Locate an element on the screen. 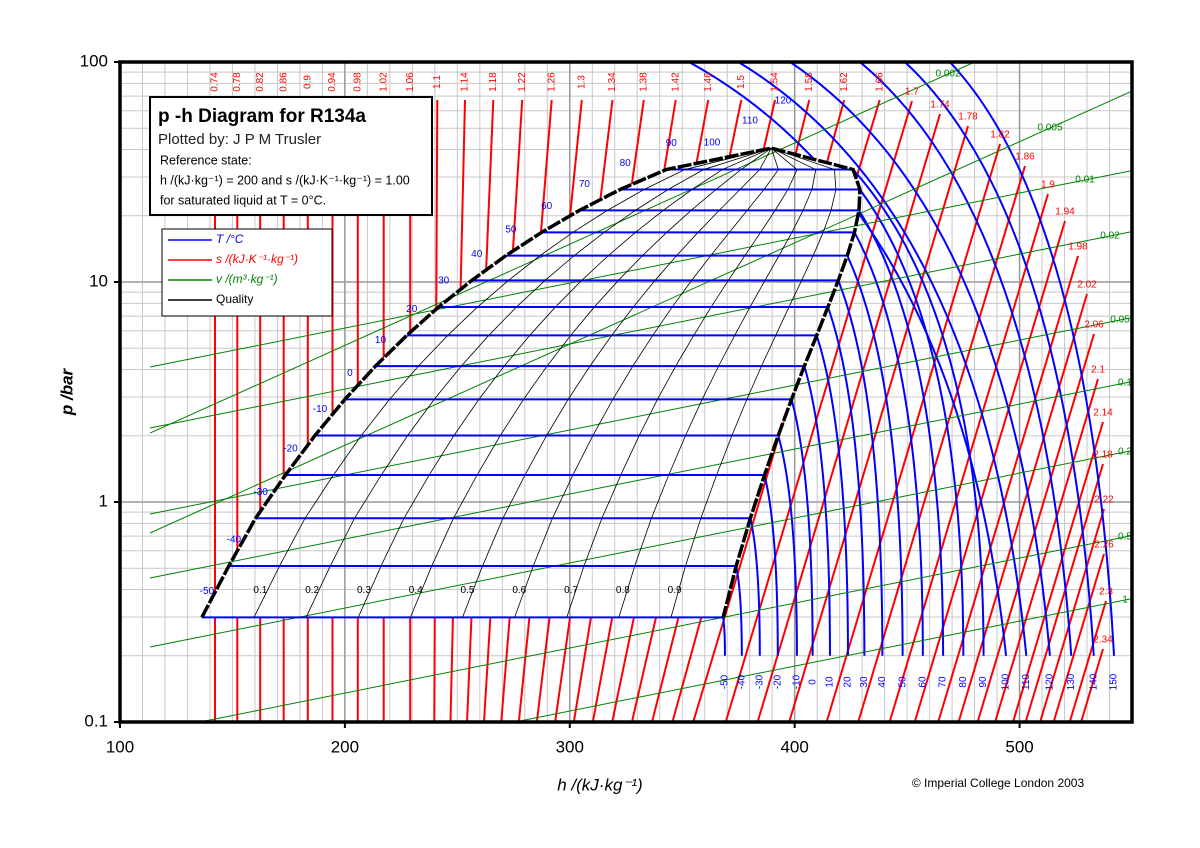 This screenshot has width=1200, height=848. legend: T /°C s /(kJ·K⁻¹·kg⁻¹) v /(m³·kg⁻¹) Quality is located at coordinates (247, 272).